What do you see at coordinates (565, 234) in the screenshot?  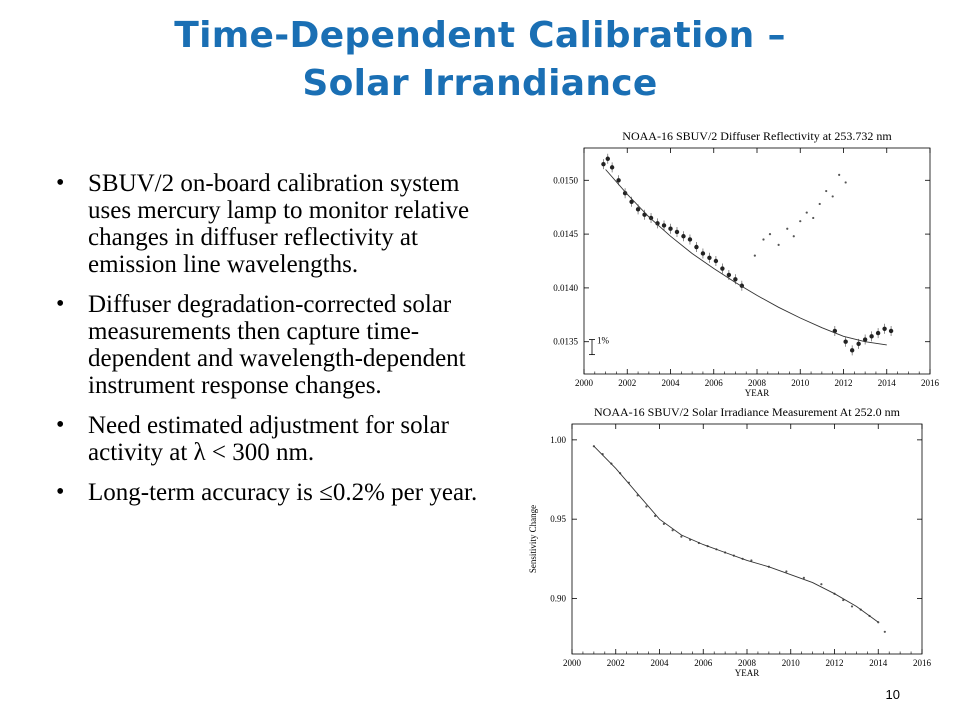 I see `y-tick-label: 0.0145` at bounding box center [565, 234].